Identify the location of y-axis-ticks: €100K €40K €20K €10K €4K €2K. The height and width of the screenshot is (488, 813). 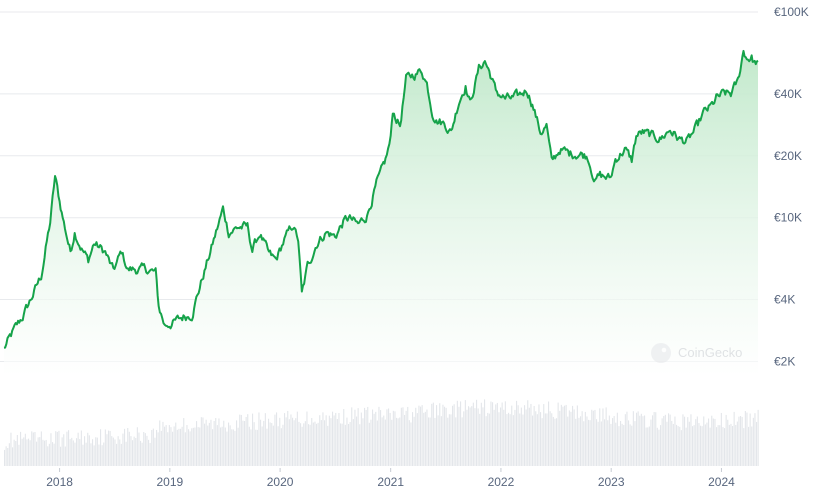
(791, 186).